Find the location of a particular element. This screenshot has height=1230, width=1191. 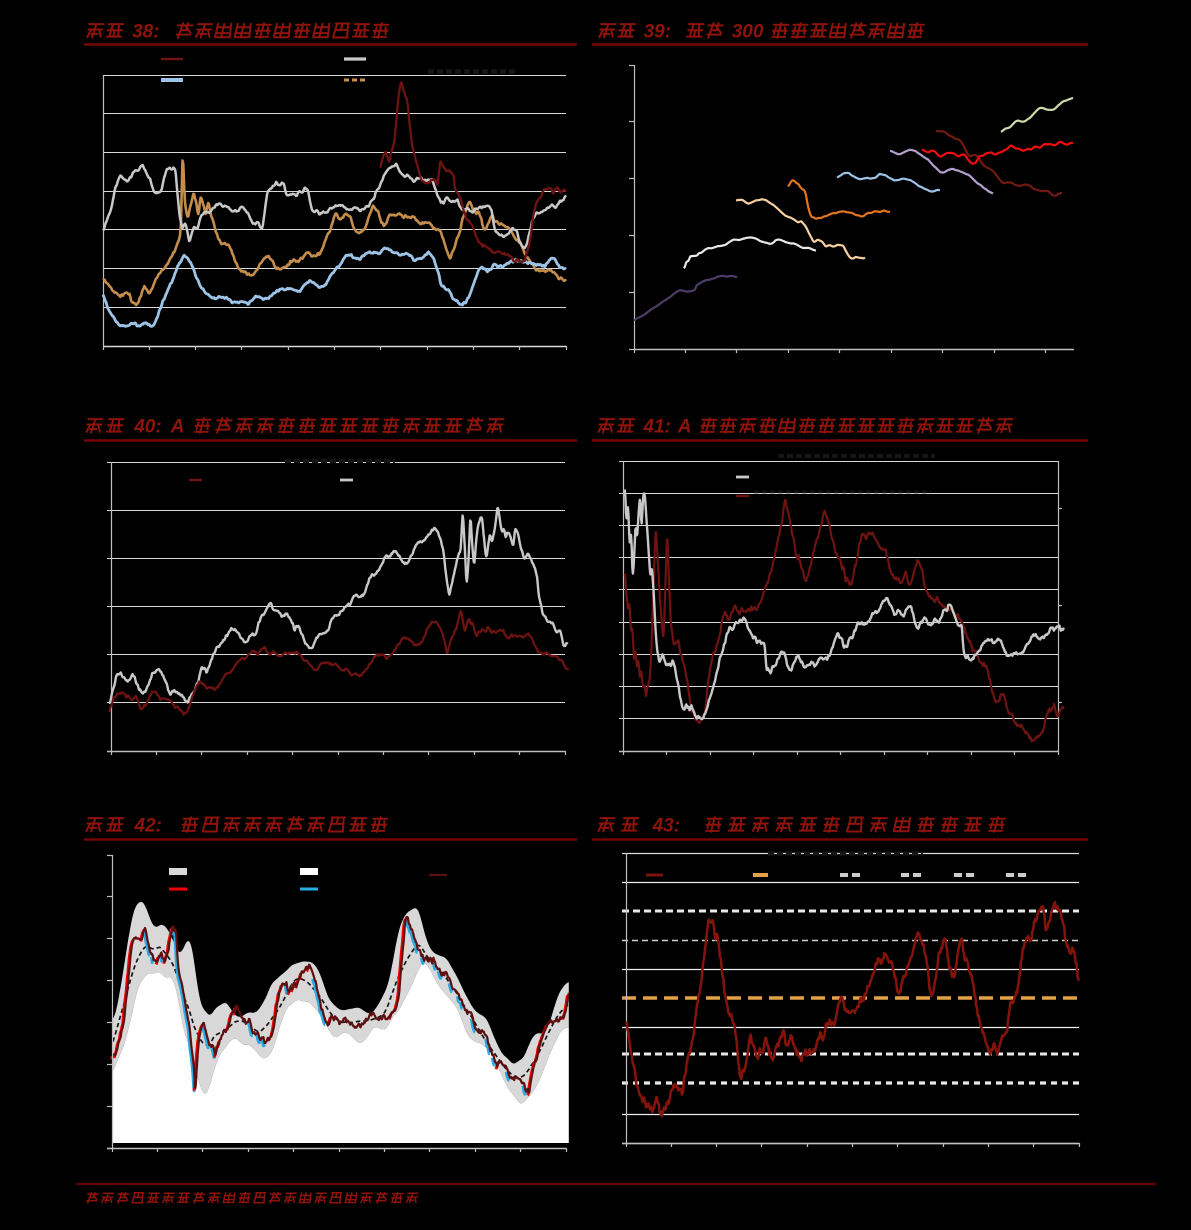

svg-text: 38: is located at coordinates (145, 31).